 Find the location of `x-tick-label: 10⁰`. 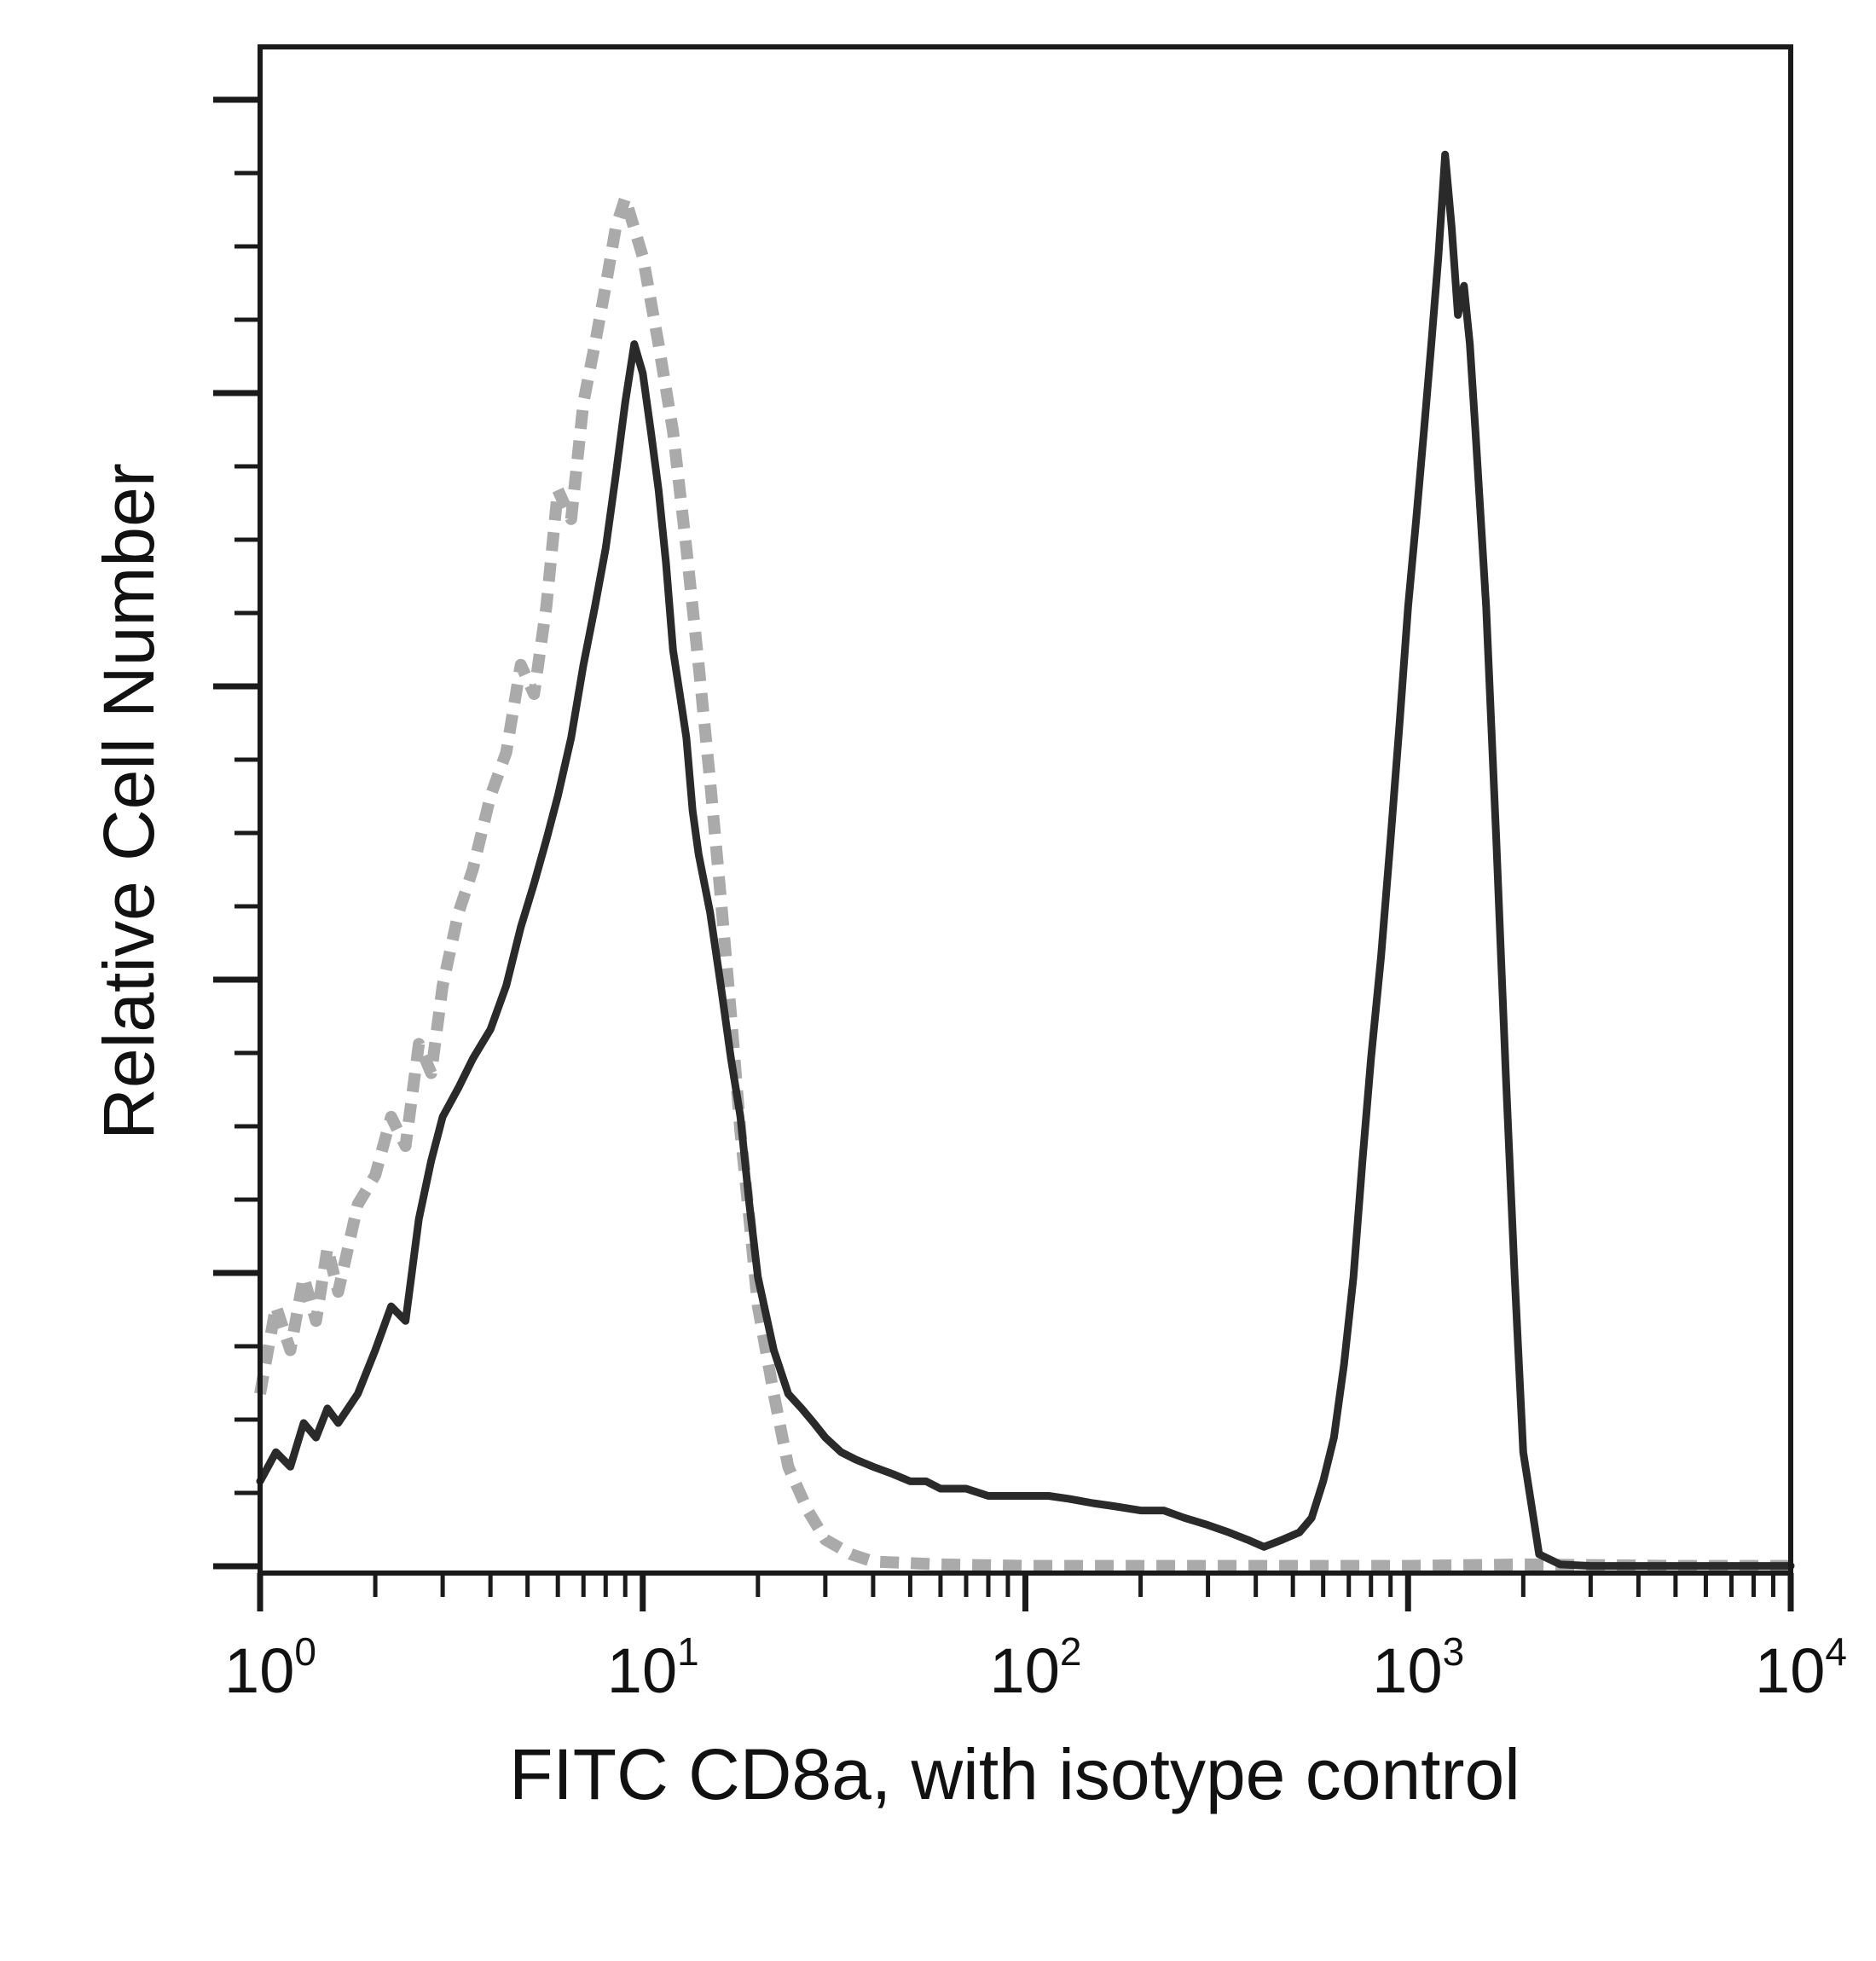

x-tick-label: 10⁰ is located at coordinates (270, 1667).